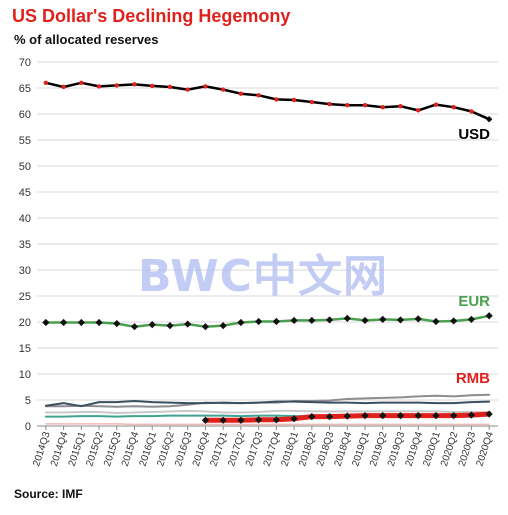 The image size is (508, 515). Describe the element at coordinates (25, 115) in the screenshot. I see `y-tick-label: 60` at that location.